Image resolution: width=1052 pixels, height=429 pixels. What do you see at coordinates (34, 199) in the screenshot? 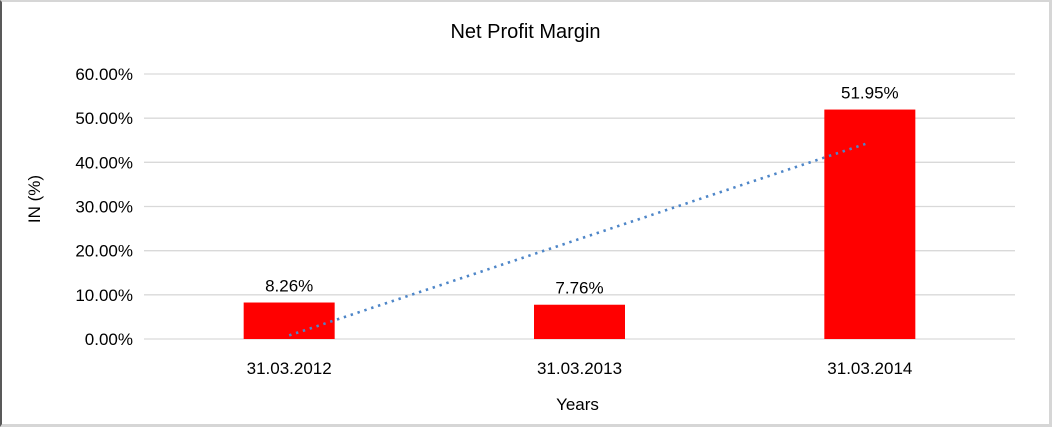
I see `y-axis-label: IN (%)` at bounding box center [34, 199].